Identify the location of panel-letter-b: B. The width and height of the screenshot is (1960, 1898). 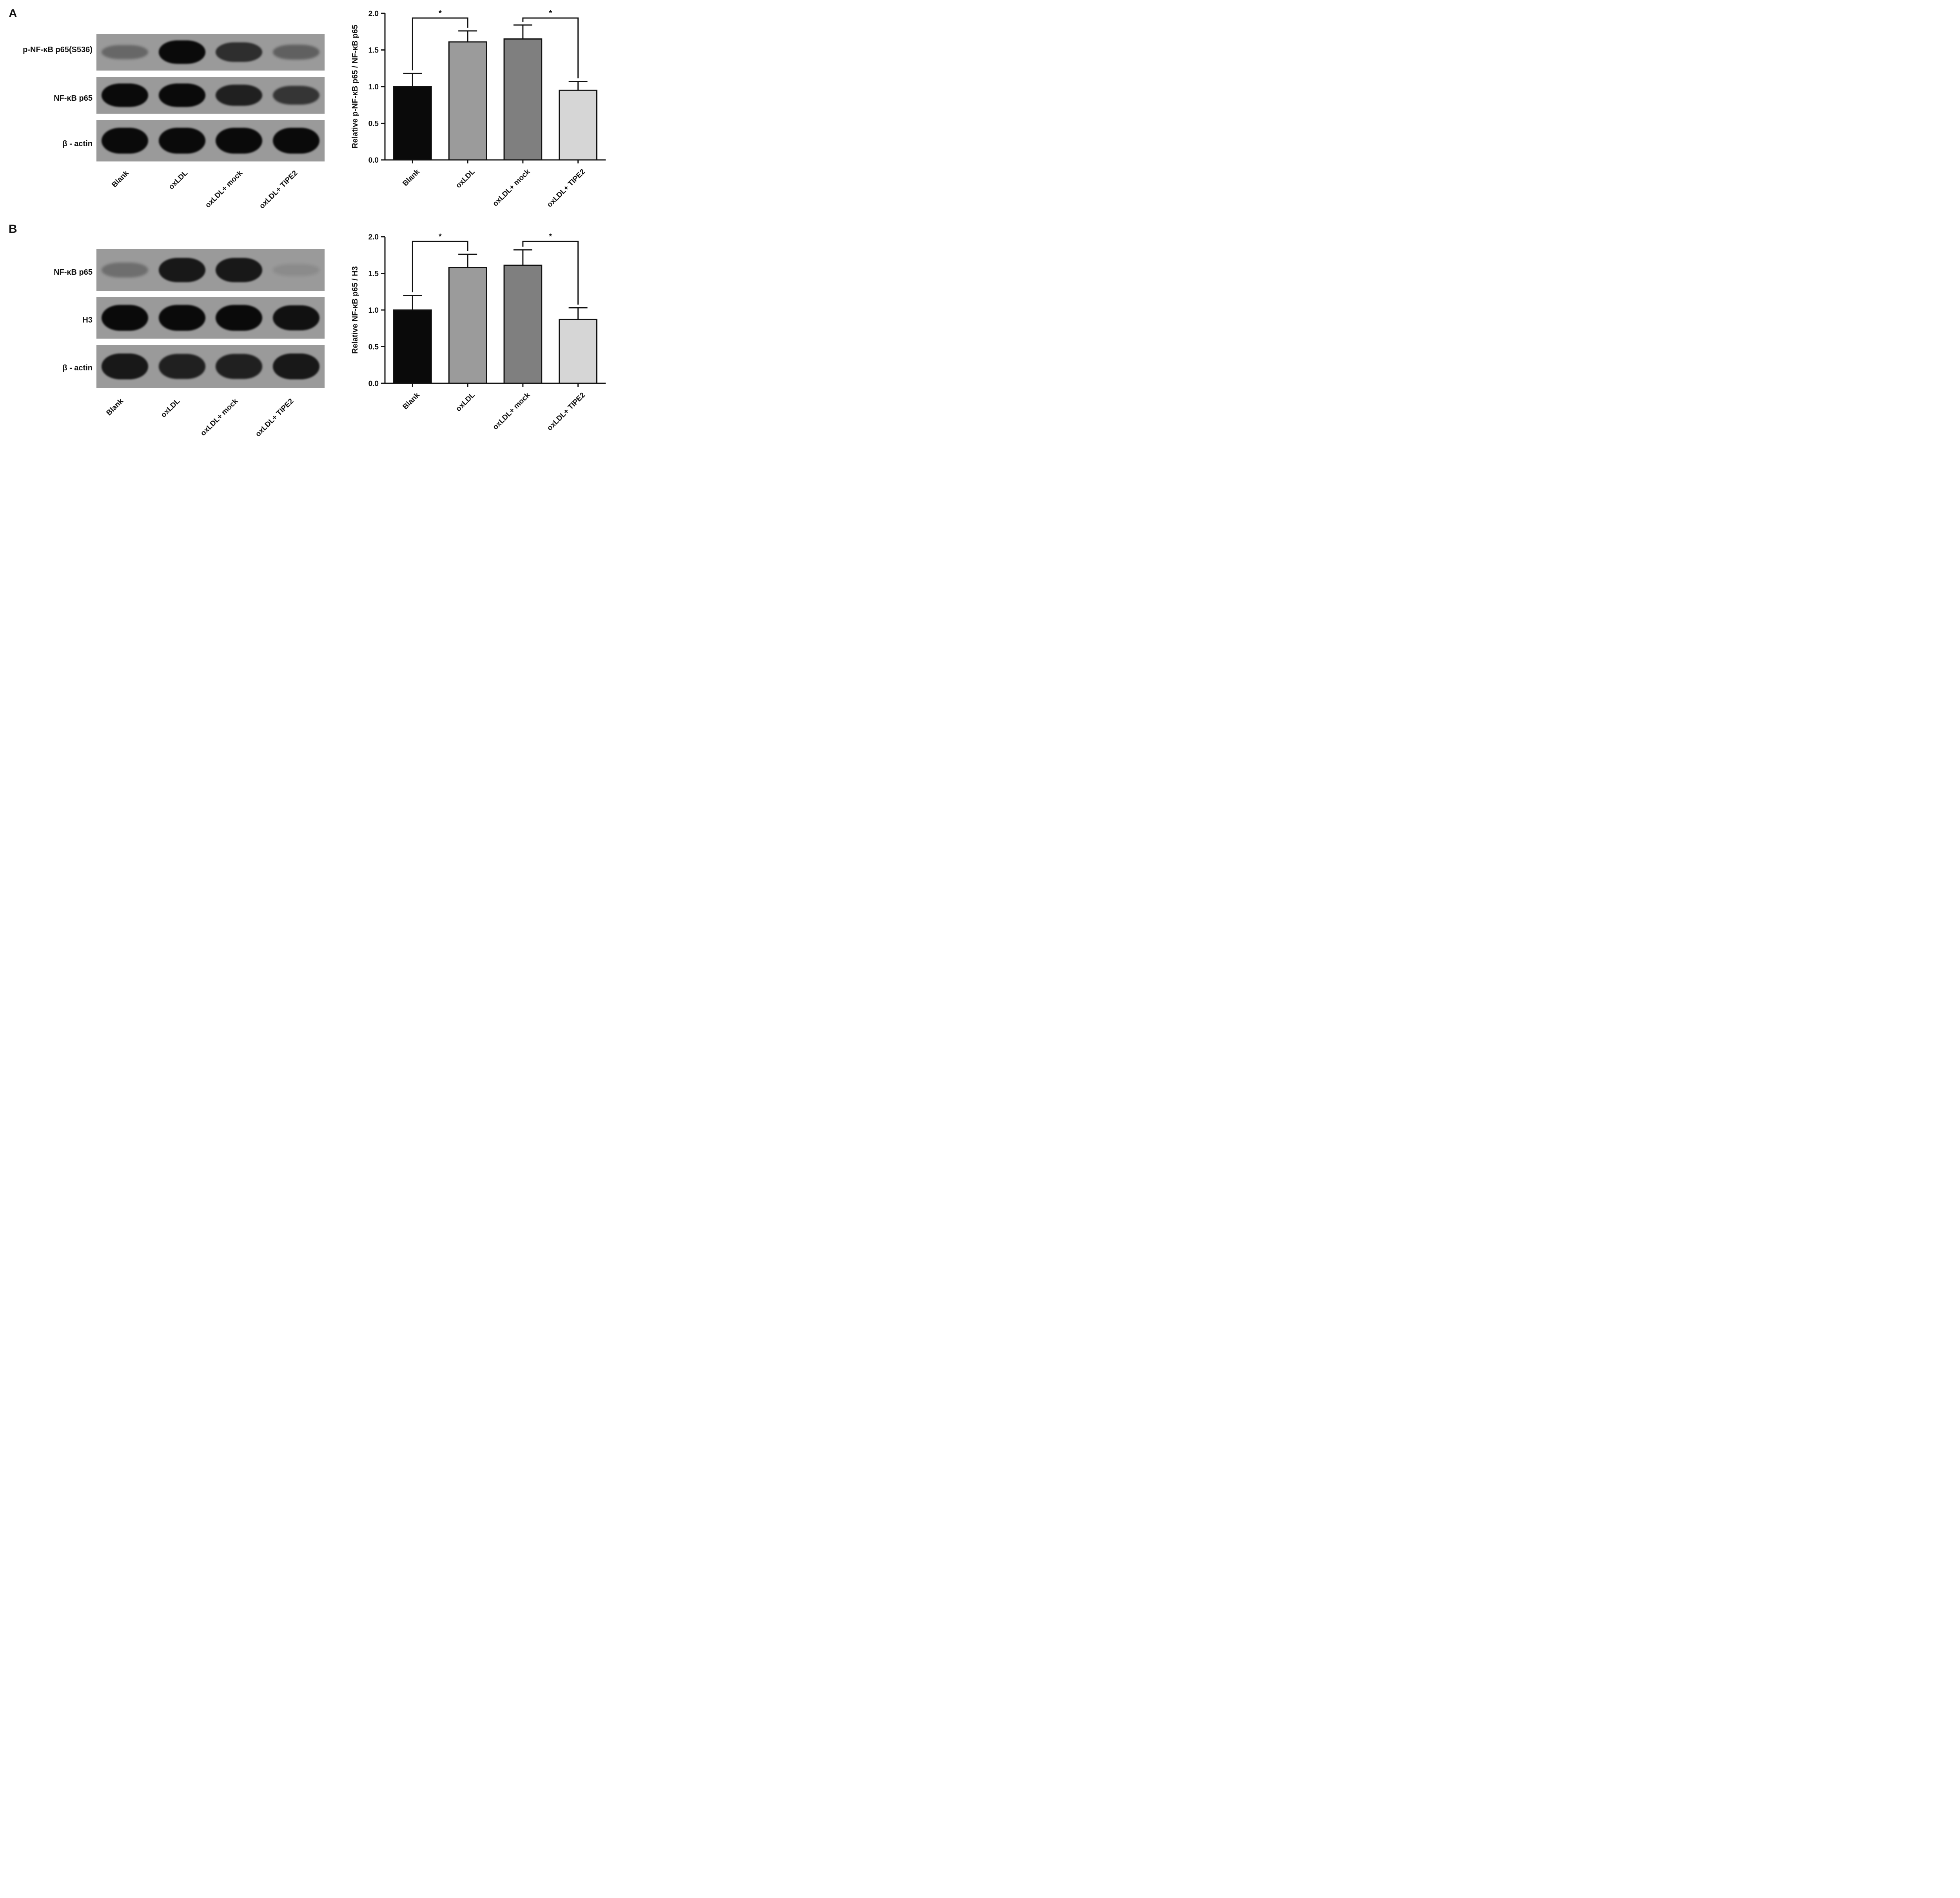
(13, 229).